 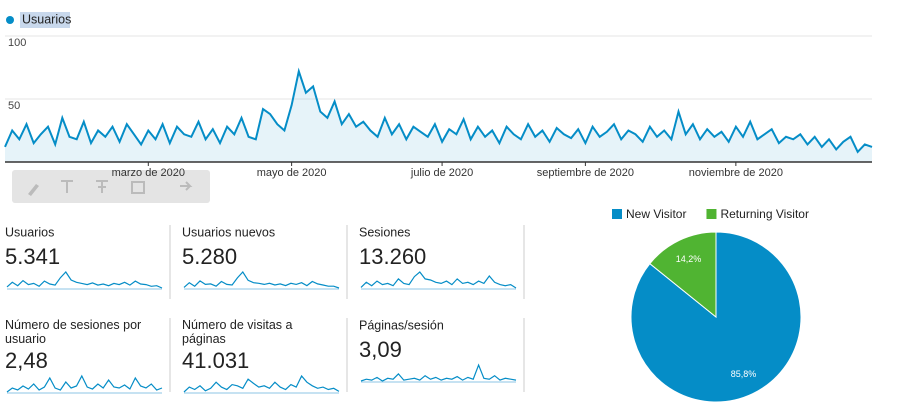 I want to click on metric-label-line: Número de visitas a, so click(x=237, y=325).